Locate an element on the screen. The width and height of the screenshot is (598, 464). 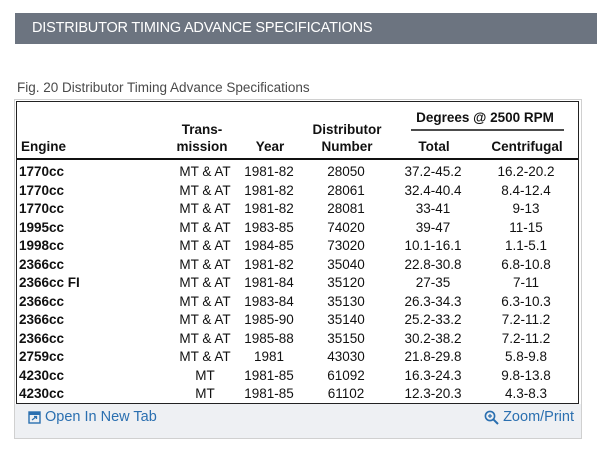
cell-total: 39-47 is located at coordinates (433, 227).